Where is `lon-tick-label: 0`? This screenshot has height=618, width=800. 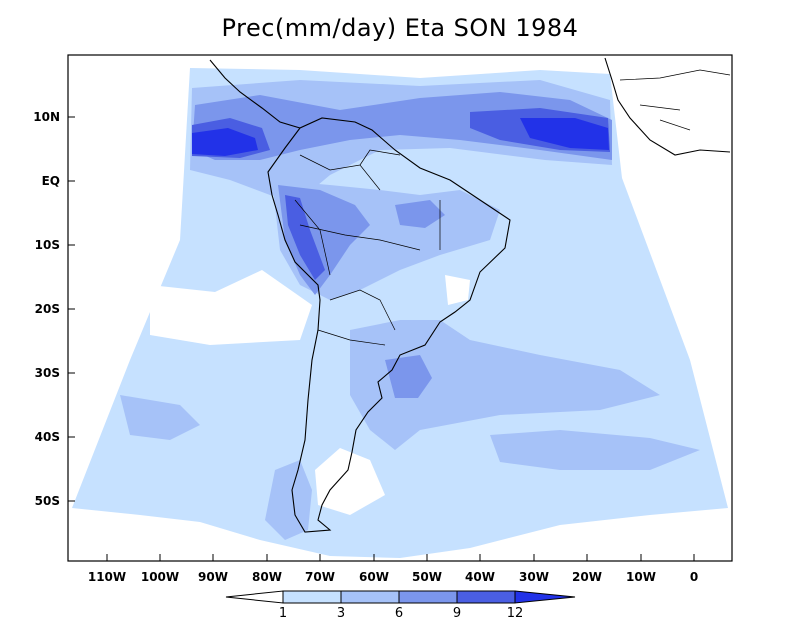 lon-tick-label: 0 is located at coordinates (694, 577).